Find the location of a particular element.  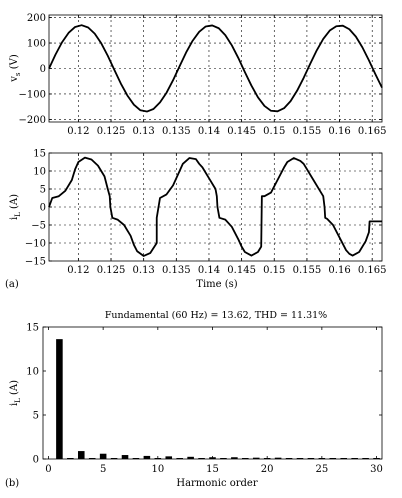

voltage-xtick-label: 0.12 is located at coordinates (78, 131).